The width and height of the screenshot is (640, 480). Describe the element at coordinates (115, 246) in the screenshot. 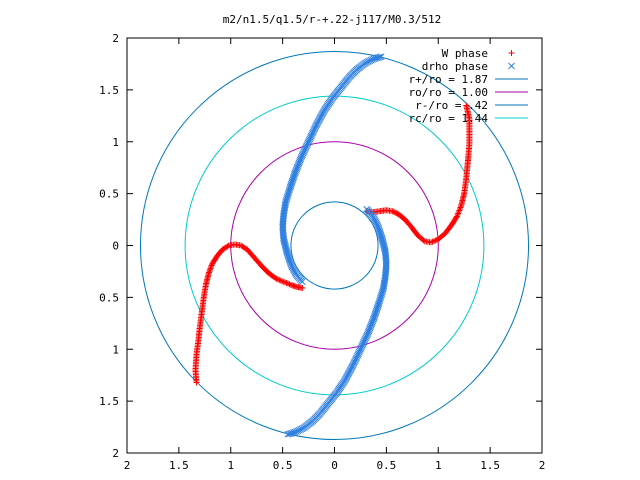

I see `y-tick-label: 0` at that location.